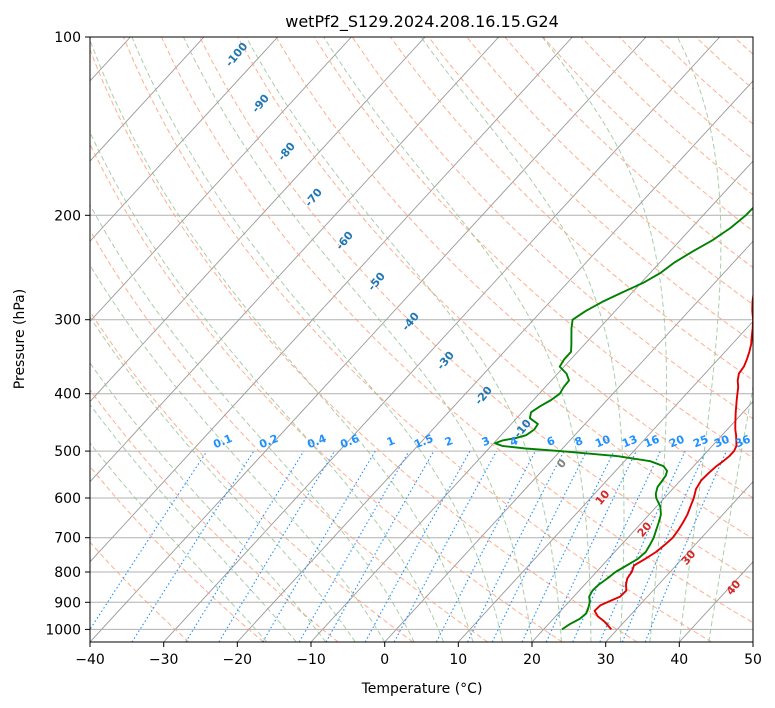 The width and height of the screenshot is (775, 708). I want to click on mixing-ratio-label: 10, so click(602, 442).